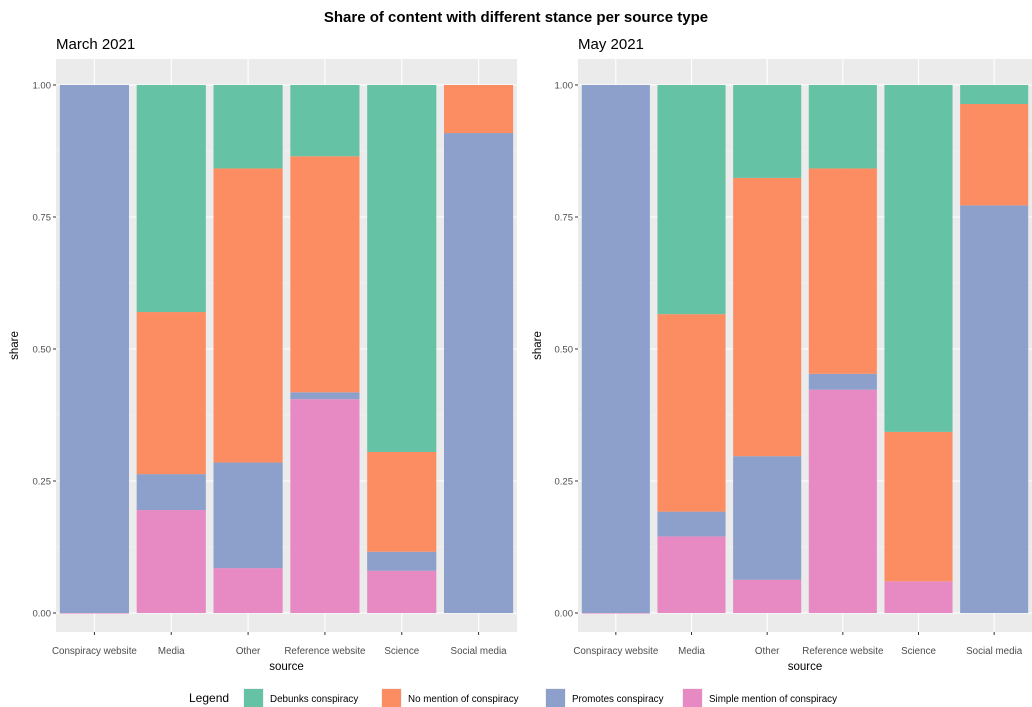  Describe the element at coordinates (555, 698) in the screenshot. I see `legend-swatch-promotes` at that location.